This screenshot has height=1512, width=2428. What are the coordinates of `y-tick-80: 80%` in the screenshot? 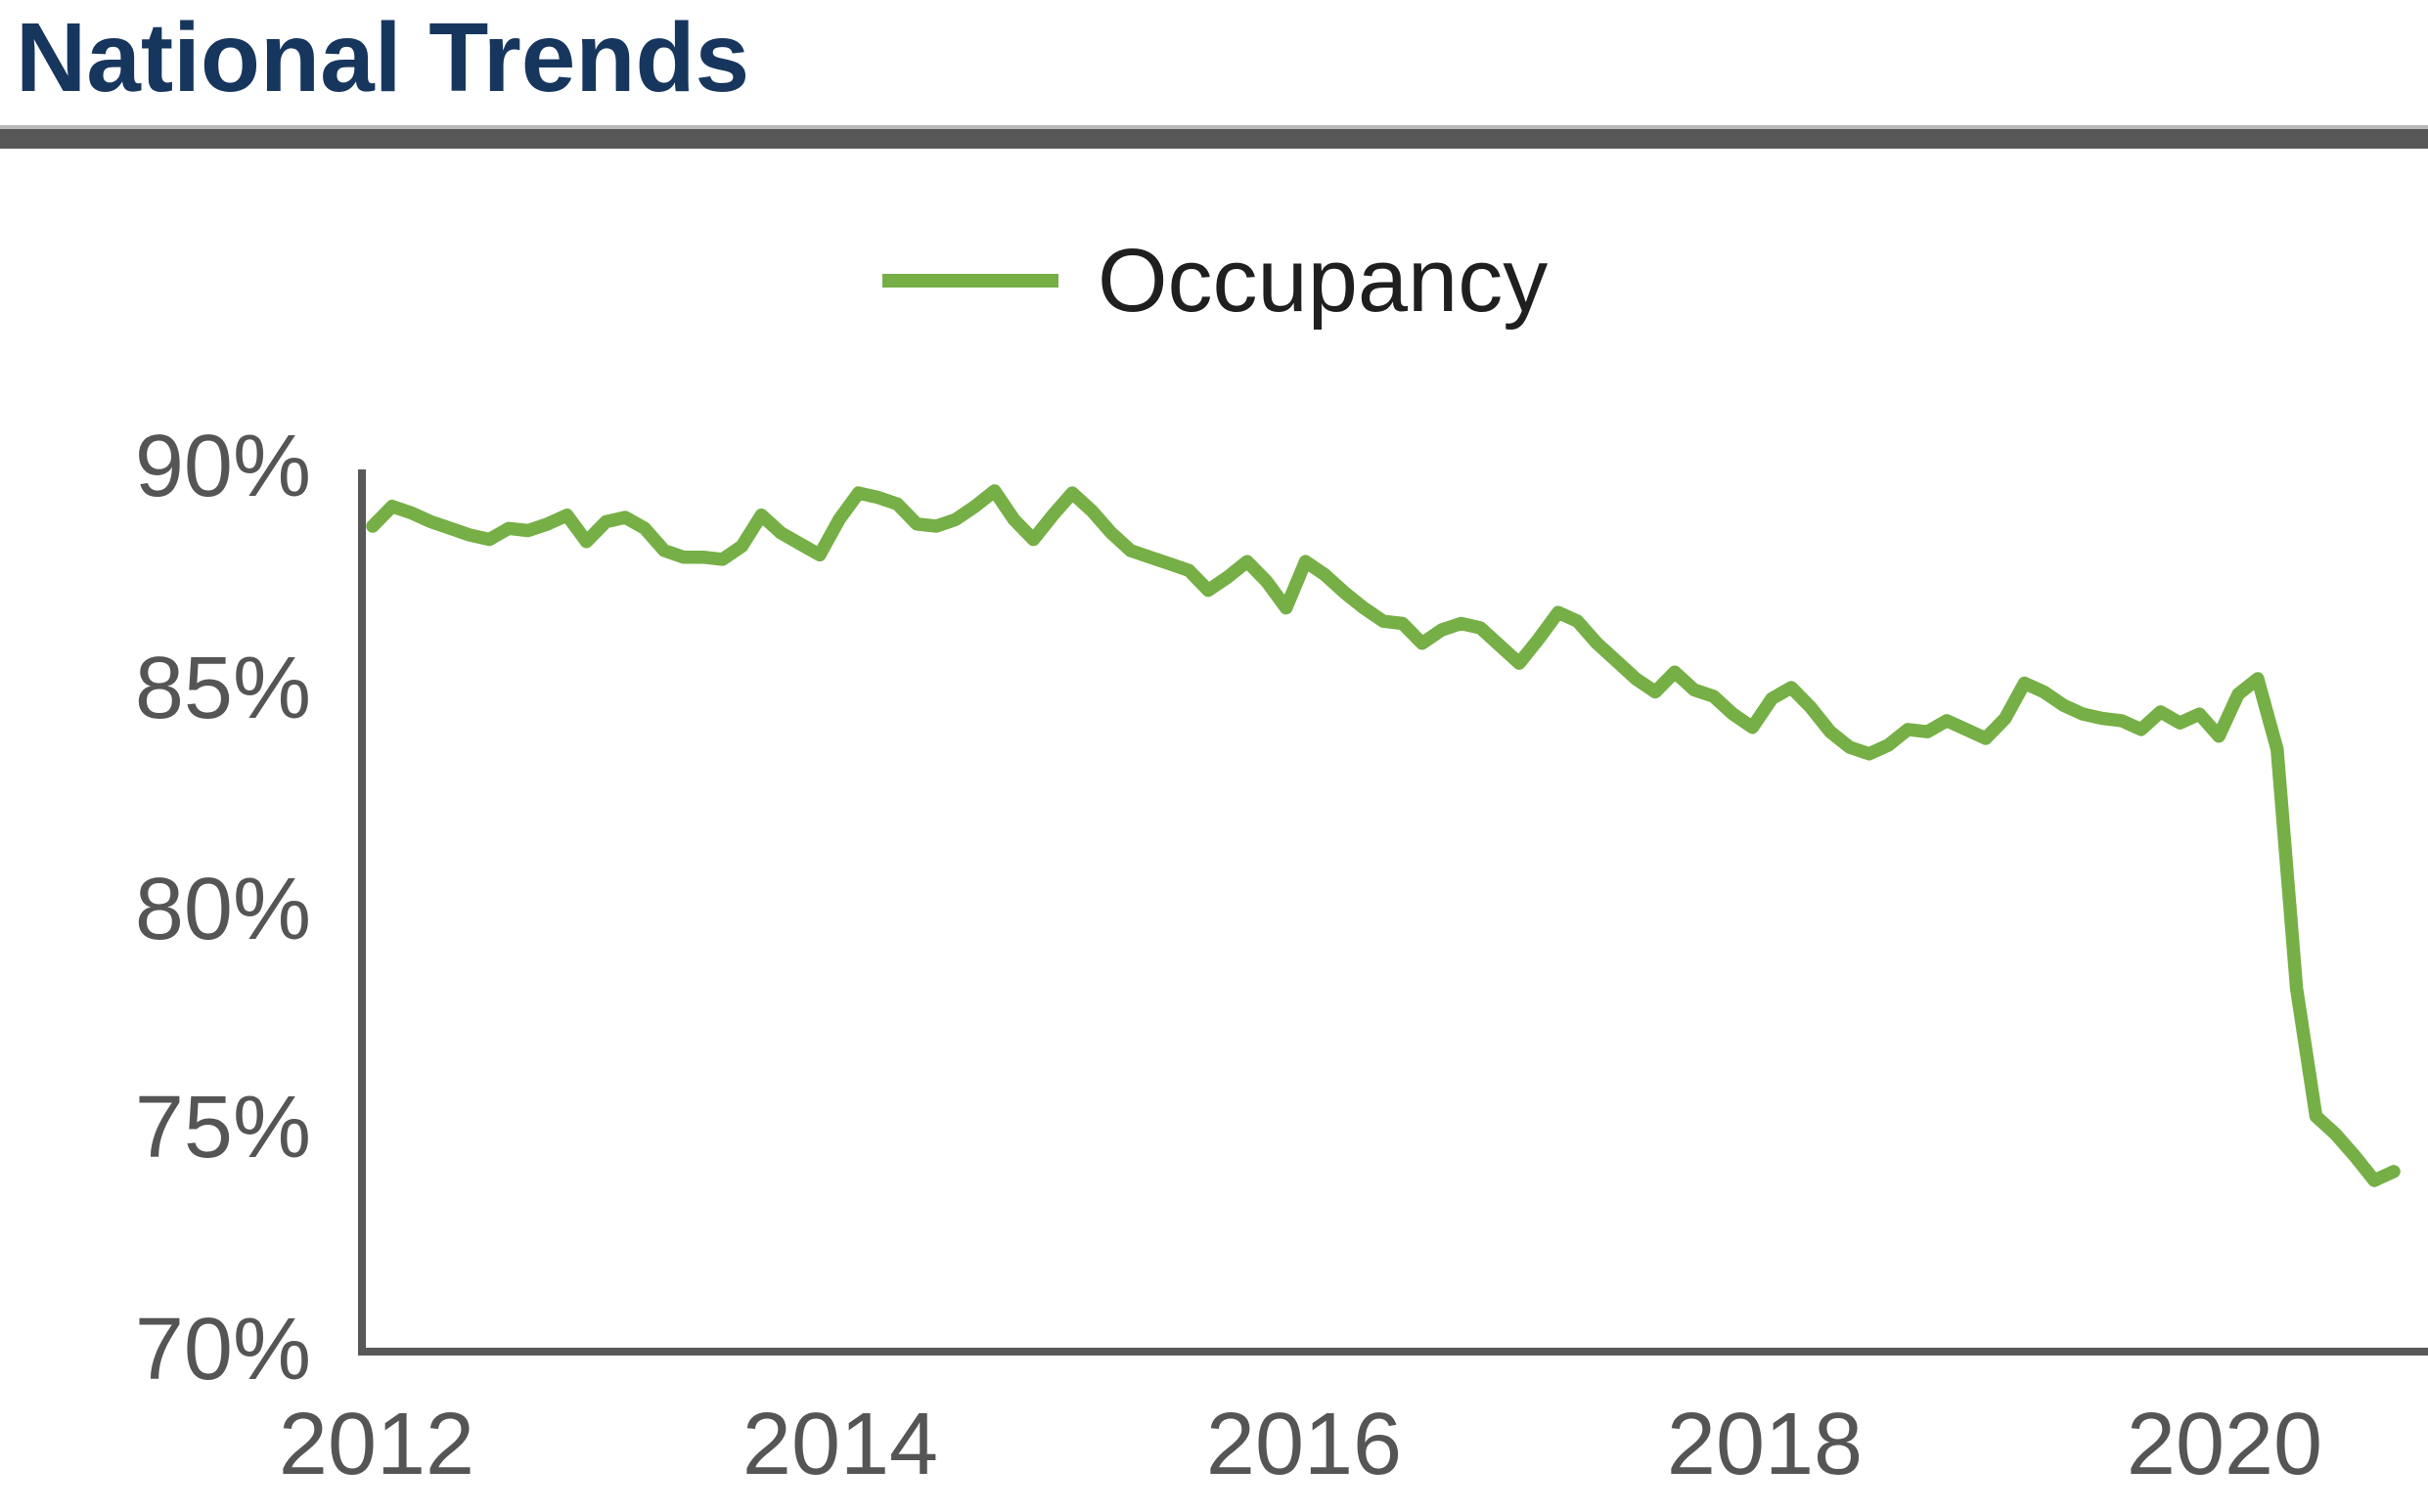 It's located at (222, 910).